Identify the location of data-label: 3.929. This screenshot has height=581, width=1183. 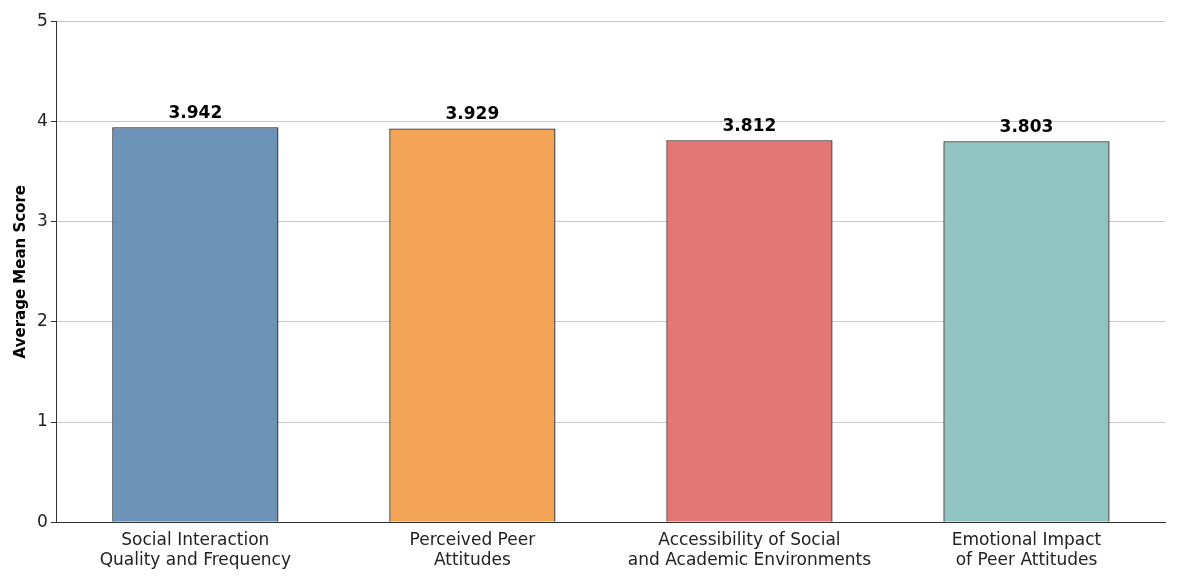
(472, 113).